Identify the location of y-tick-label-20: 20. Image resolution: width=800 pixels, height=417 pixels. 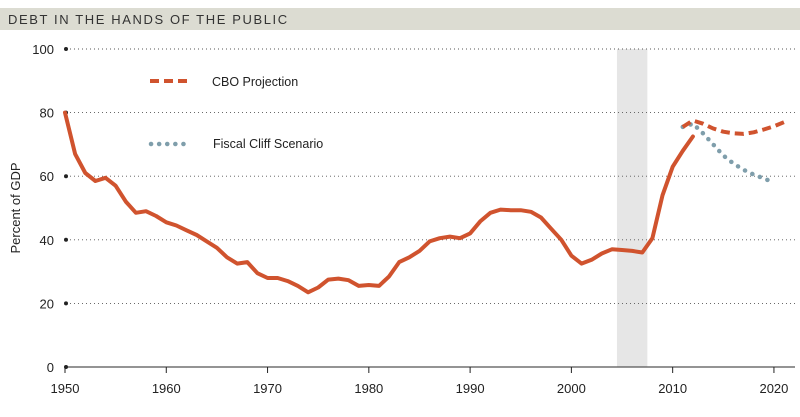
(47, 303).